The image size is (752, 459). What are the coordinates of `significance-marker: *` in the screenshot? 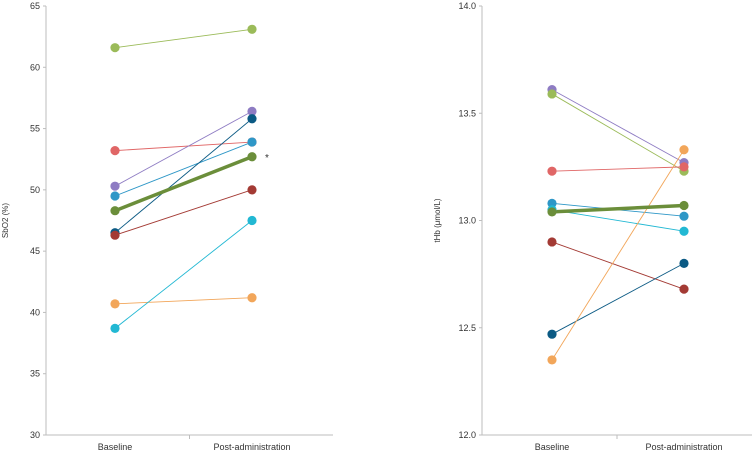 It's located at (267, 158).